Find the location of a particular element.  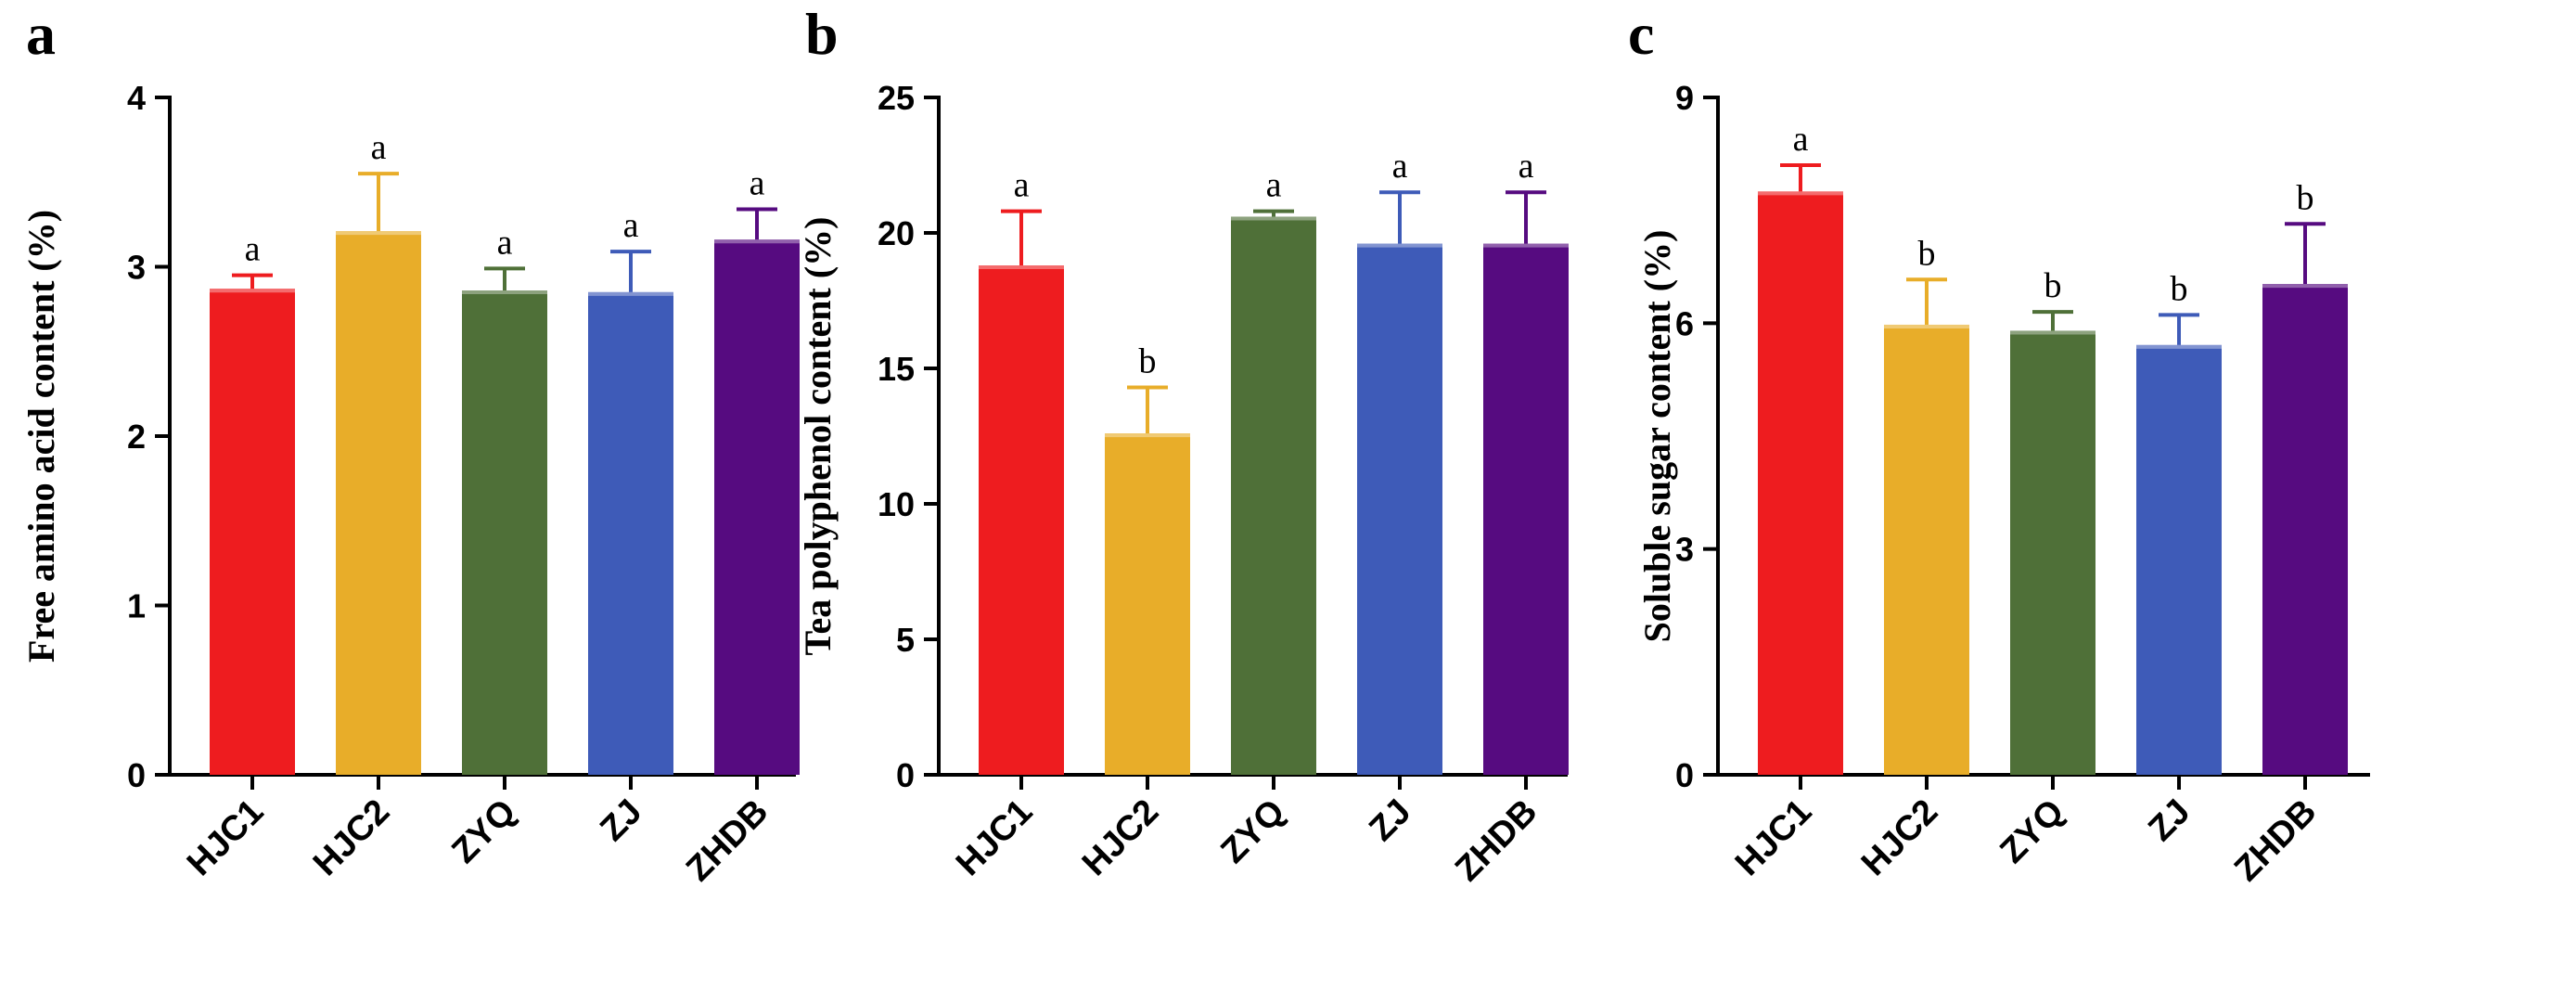

y-tick-label: 2 is located at coordinates (136, 437).